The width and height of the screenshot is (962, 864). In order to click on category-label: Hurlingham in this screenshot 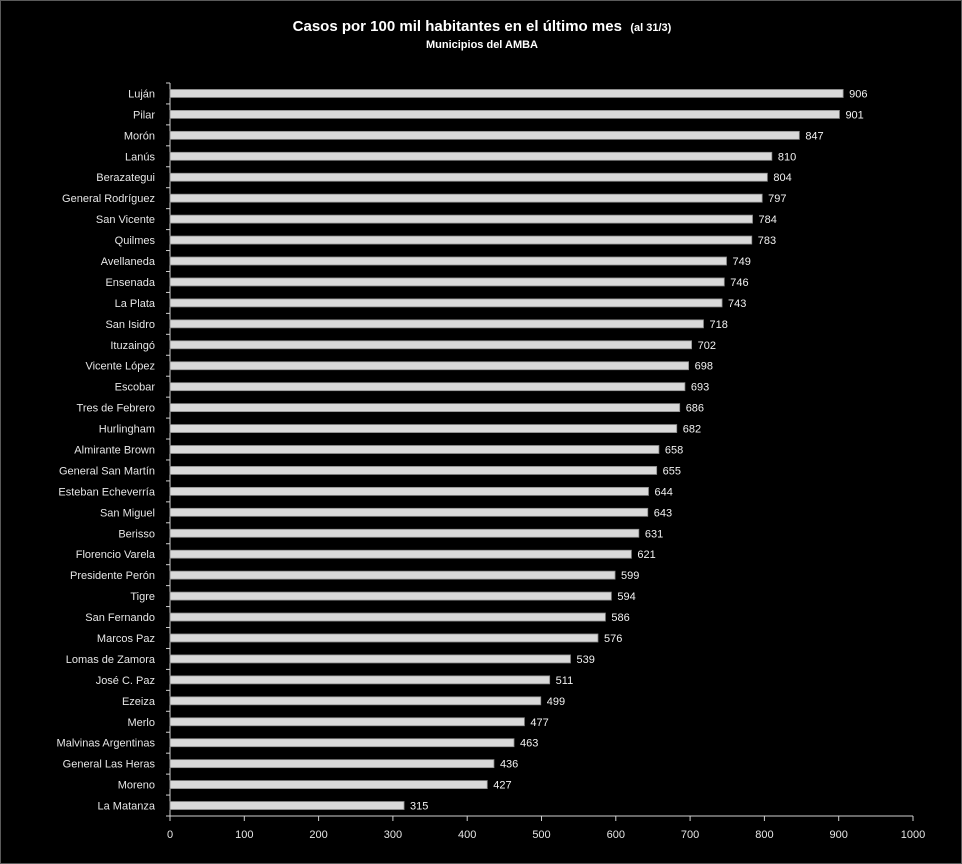, I will do `click(127, 430)`.